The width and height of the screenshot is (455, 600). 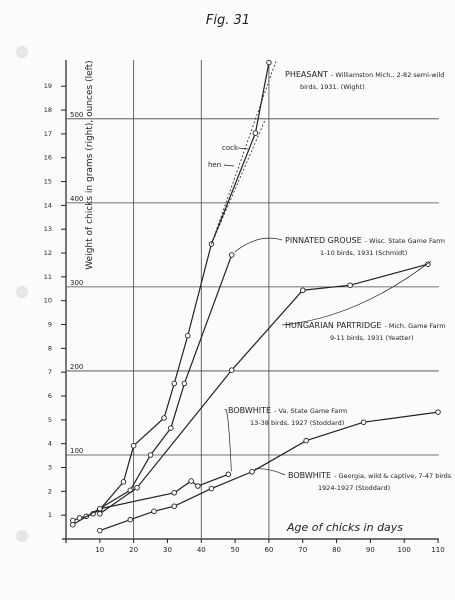 I want to click on y2-tick-label: 6, so click(x=50, y=396).